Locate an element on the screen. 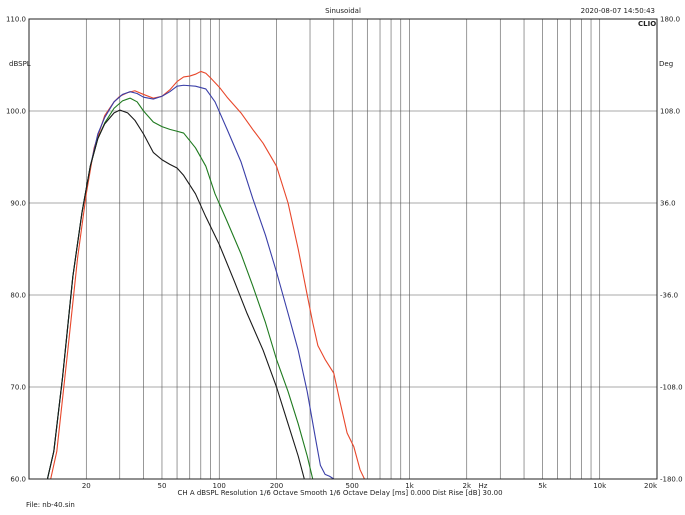 This screenshot has height=515, width=685. x-tick-label: 50 is located at coordinates (162, 486).